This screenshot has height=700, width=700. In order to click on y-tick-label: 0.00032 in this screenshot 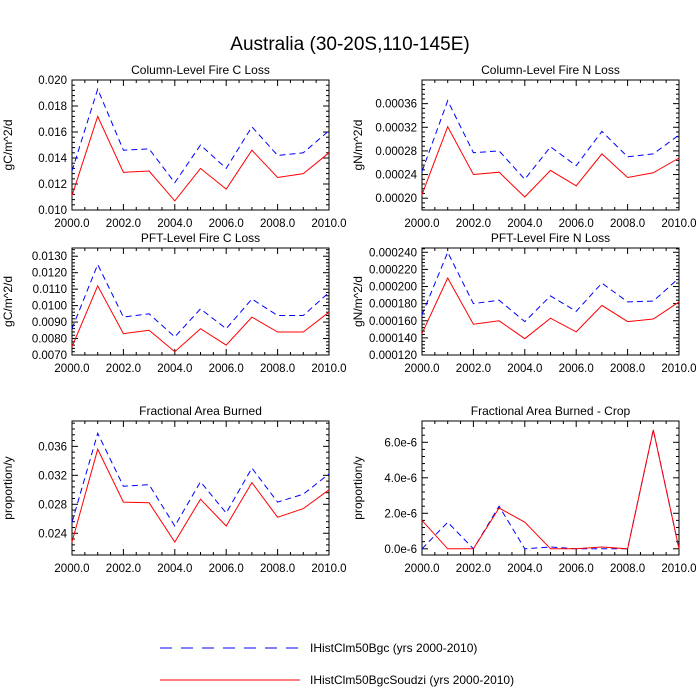, I will do `click(396, 128)`.